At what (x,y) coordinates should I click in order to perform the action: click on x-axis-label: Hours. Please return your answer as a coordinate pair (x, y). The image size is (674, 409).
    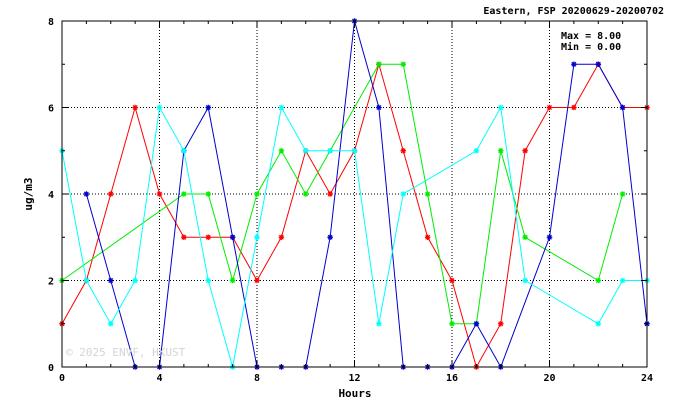
    Looking at the image, I should click on (354, 393).